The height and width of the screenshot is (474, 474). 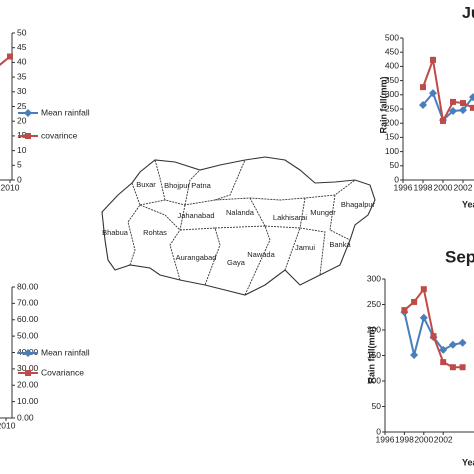 I want to click on y-tick-label: 70.00, so click(x=28, y=303).